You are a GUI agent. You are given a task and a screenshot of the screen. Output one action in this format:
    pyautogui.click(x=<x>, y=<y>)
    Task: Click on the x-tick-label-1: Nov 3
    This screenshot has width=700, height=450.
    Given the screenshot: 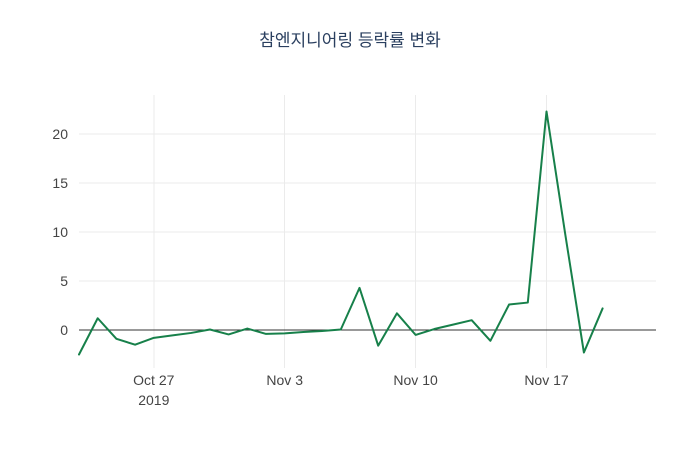 What is the action you would take?
    pyautogui.click(x=284, y=380)
    